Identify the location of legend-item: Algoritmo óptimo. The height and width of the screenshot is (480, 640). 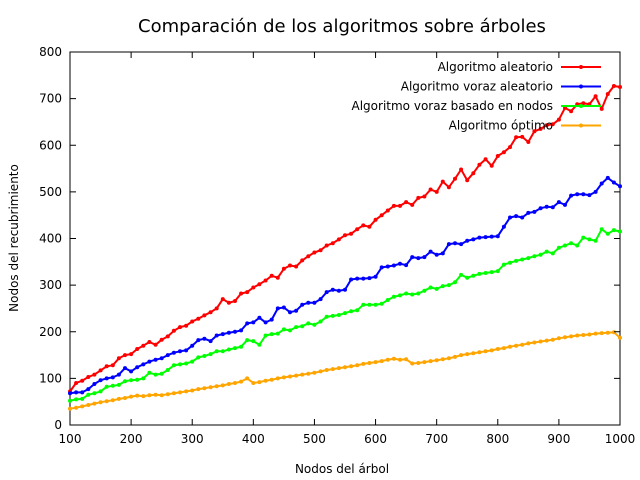
(525, 126).